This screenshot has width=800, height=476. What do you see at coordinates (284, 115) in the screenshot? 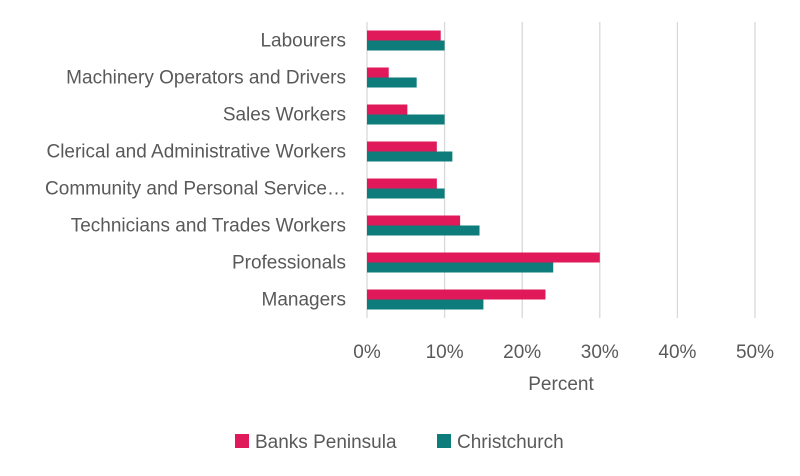
I see `category-label: Sales Workers` at bounding box center [284, 115].